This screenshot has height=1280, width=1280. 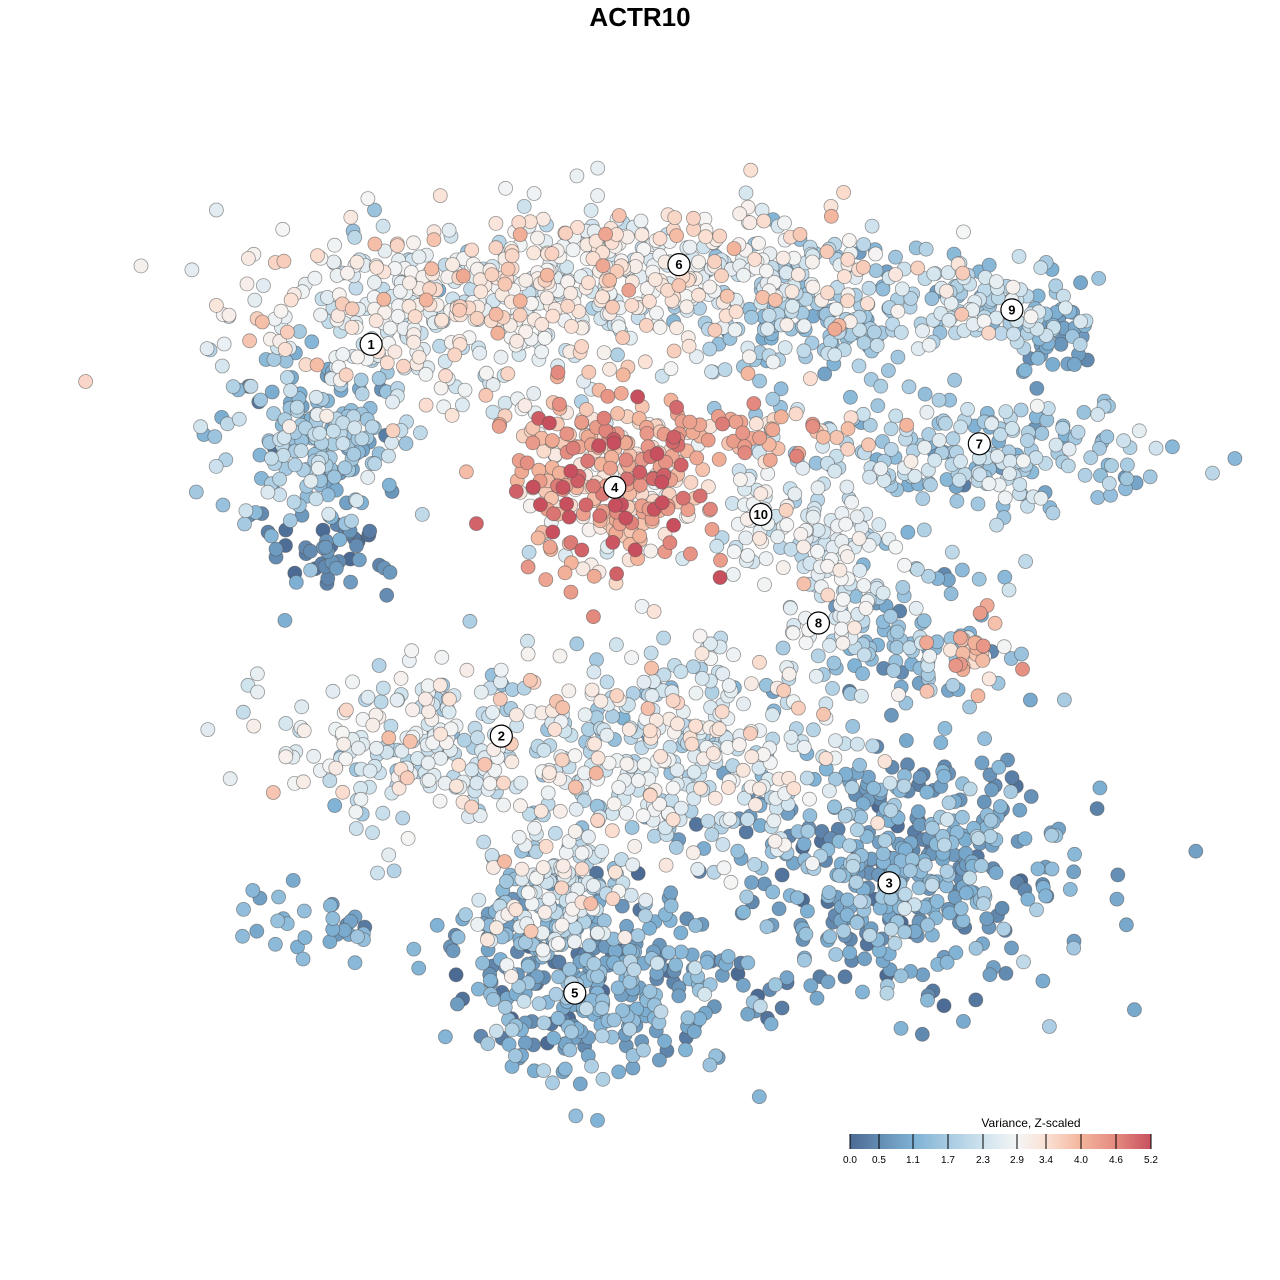 I want to click on cluster-label-9: 9, so click(x=1012, y=310).